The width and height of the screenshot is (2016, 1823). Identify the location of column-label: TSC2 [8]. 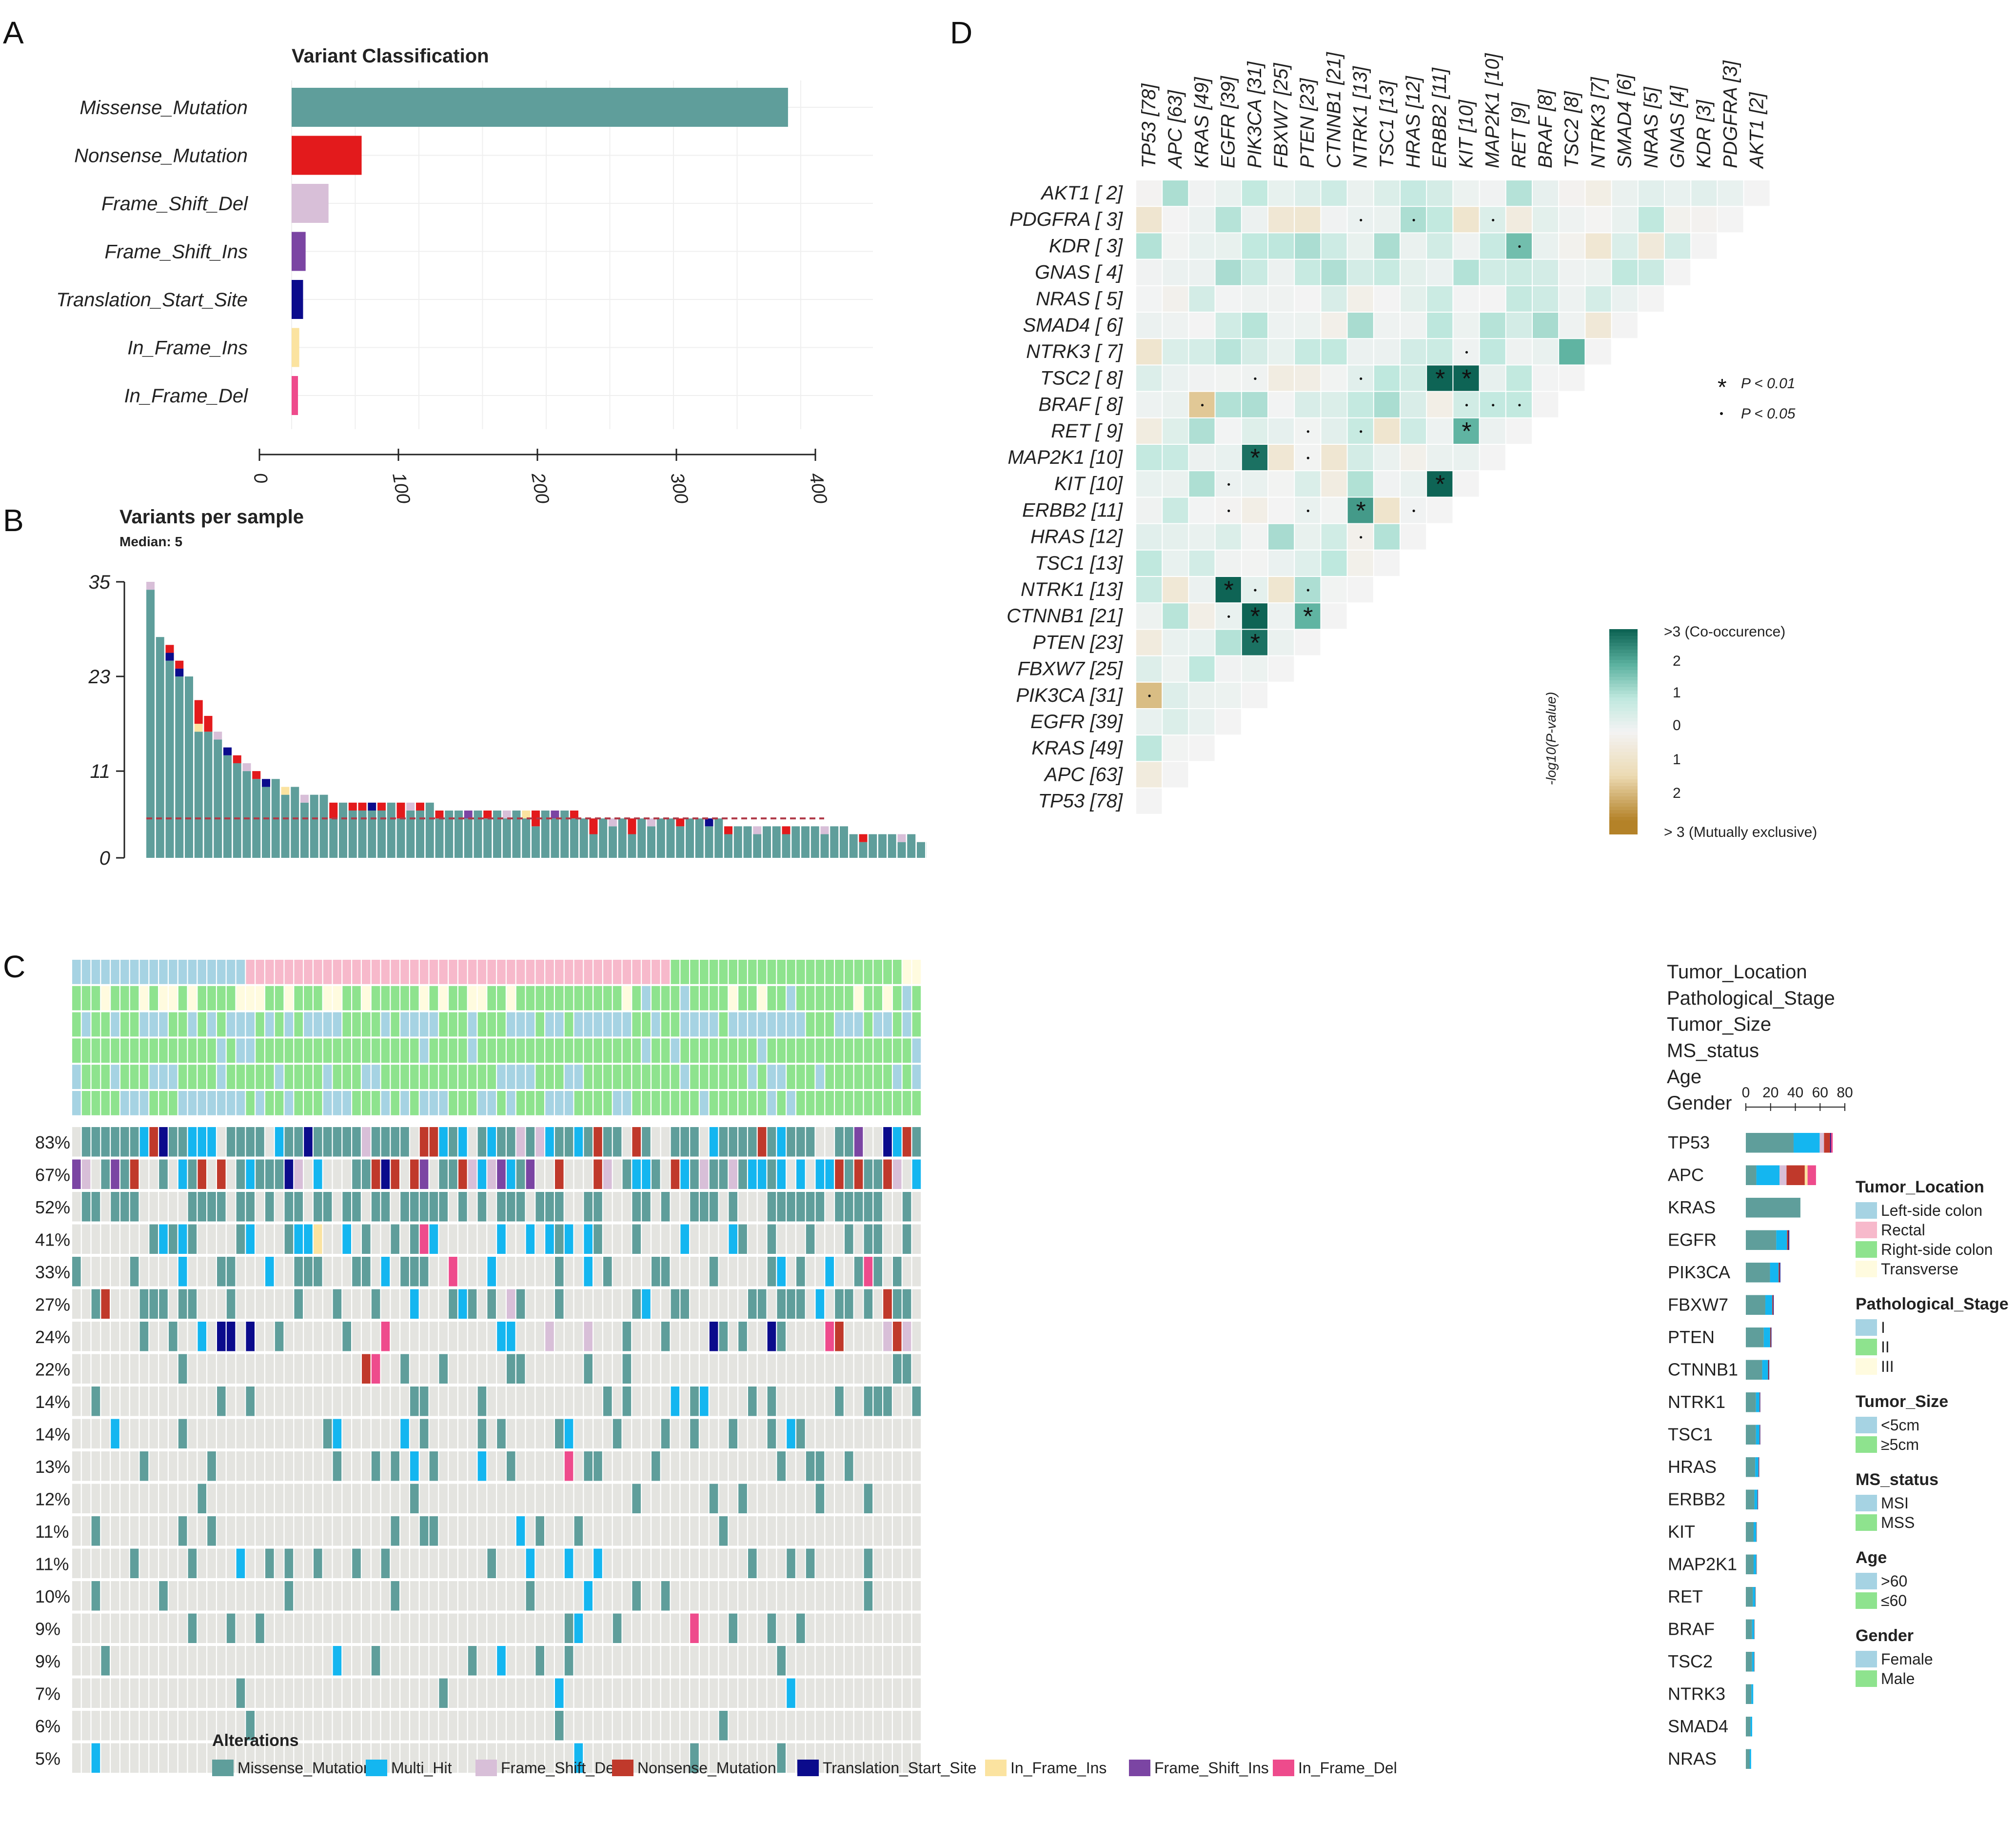
(1571, 129).